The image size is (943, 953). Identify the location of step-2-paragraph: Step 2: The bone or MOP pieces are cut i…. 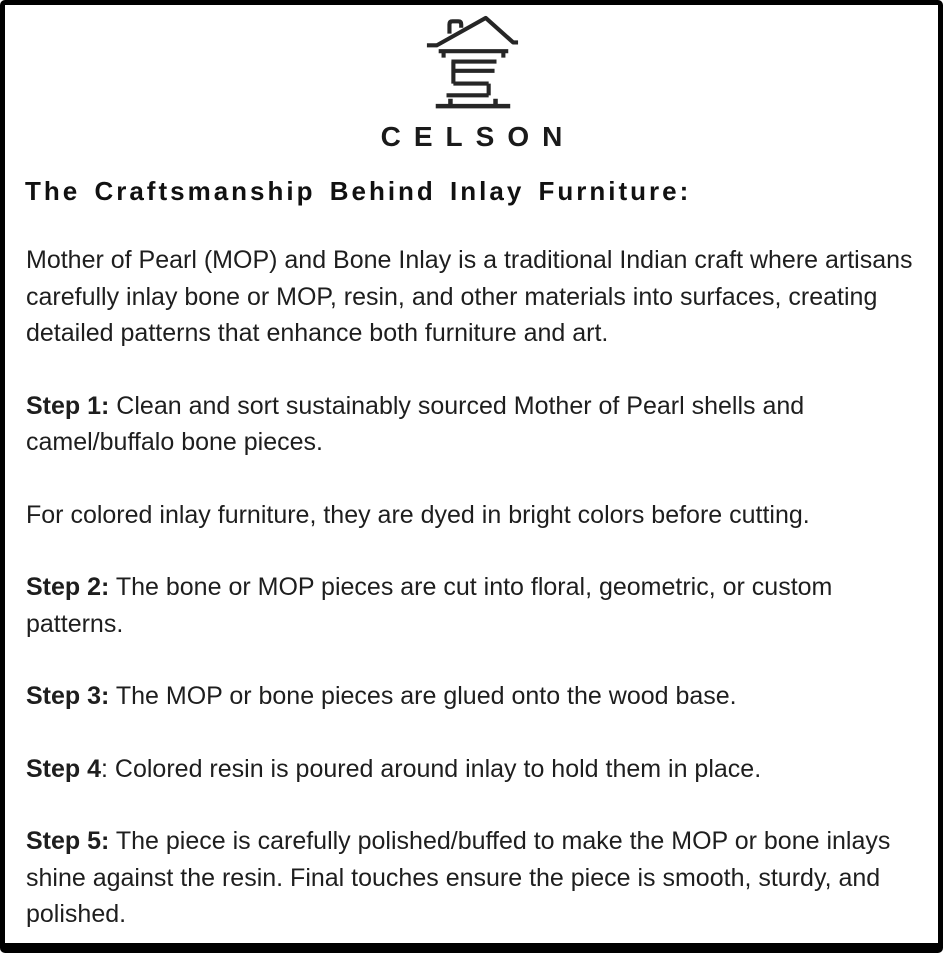
(471, 605).